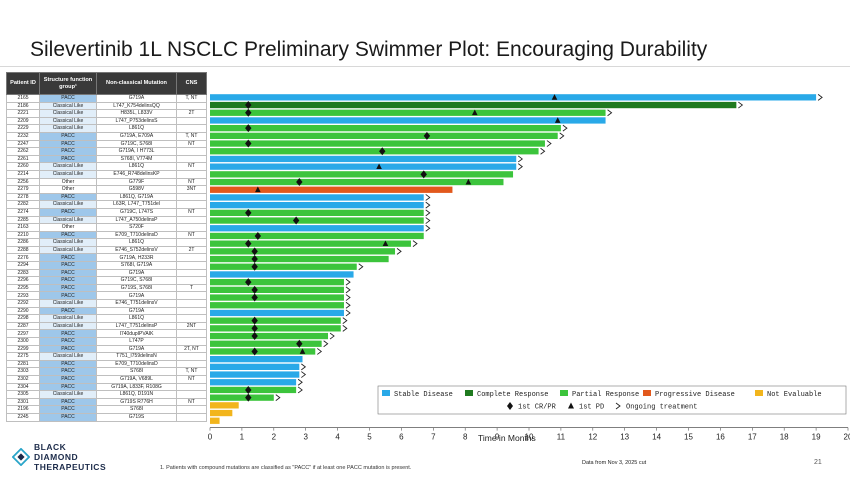  Describe the element at coordinates (752, 437) in the screenshot. I see `x-tick-label: 17` at that location.